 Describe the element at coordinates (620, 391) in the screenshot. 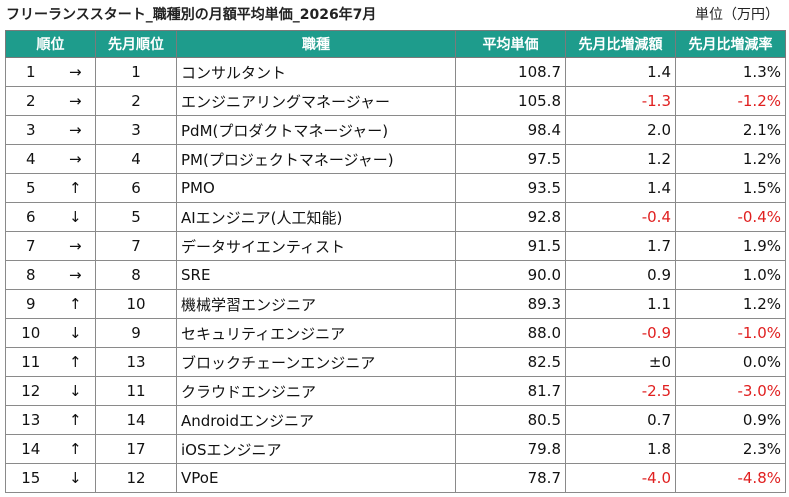

I see `table-cell: -2.5` at that location.